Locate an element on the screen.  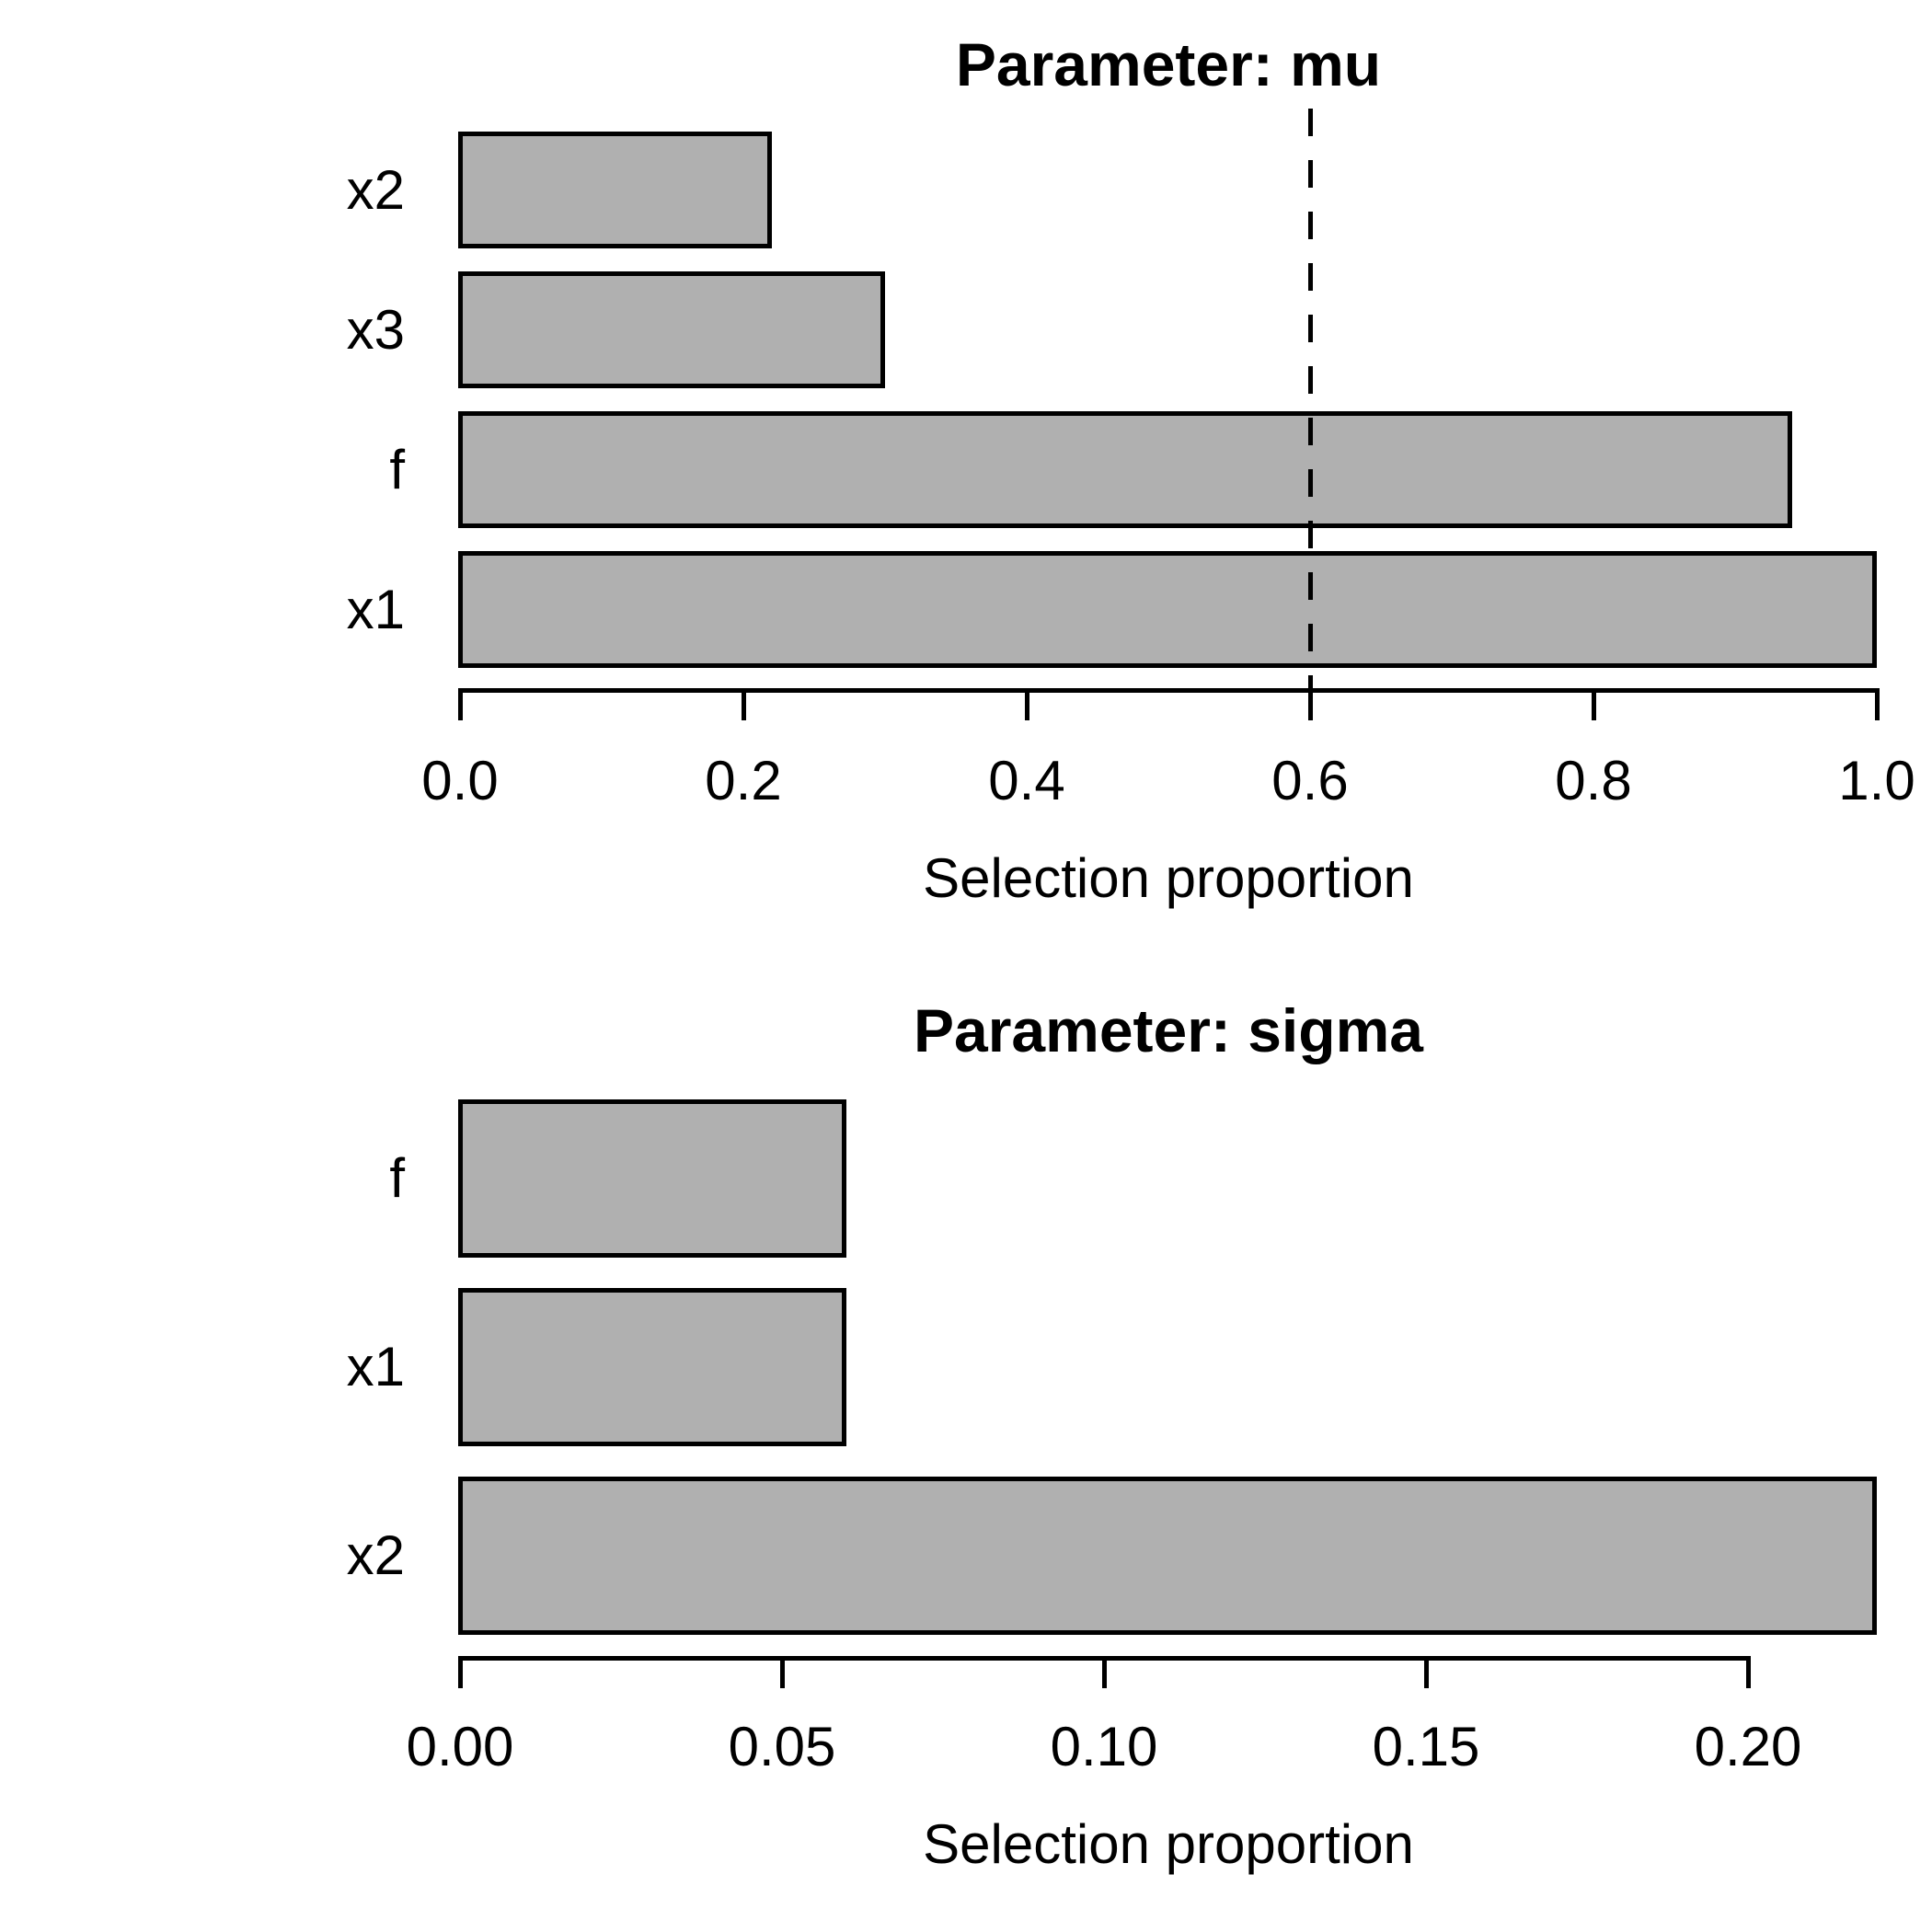
chart-title-sigma: Parameter: sigma is located at coordinates (1168, 1030).